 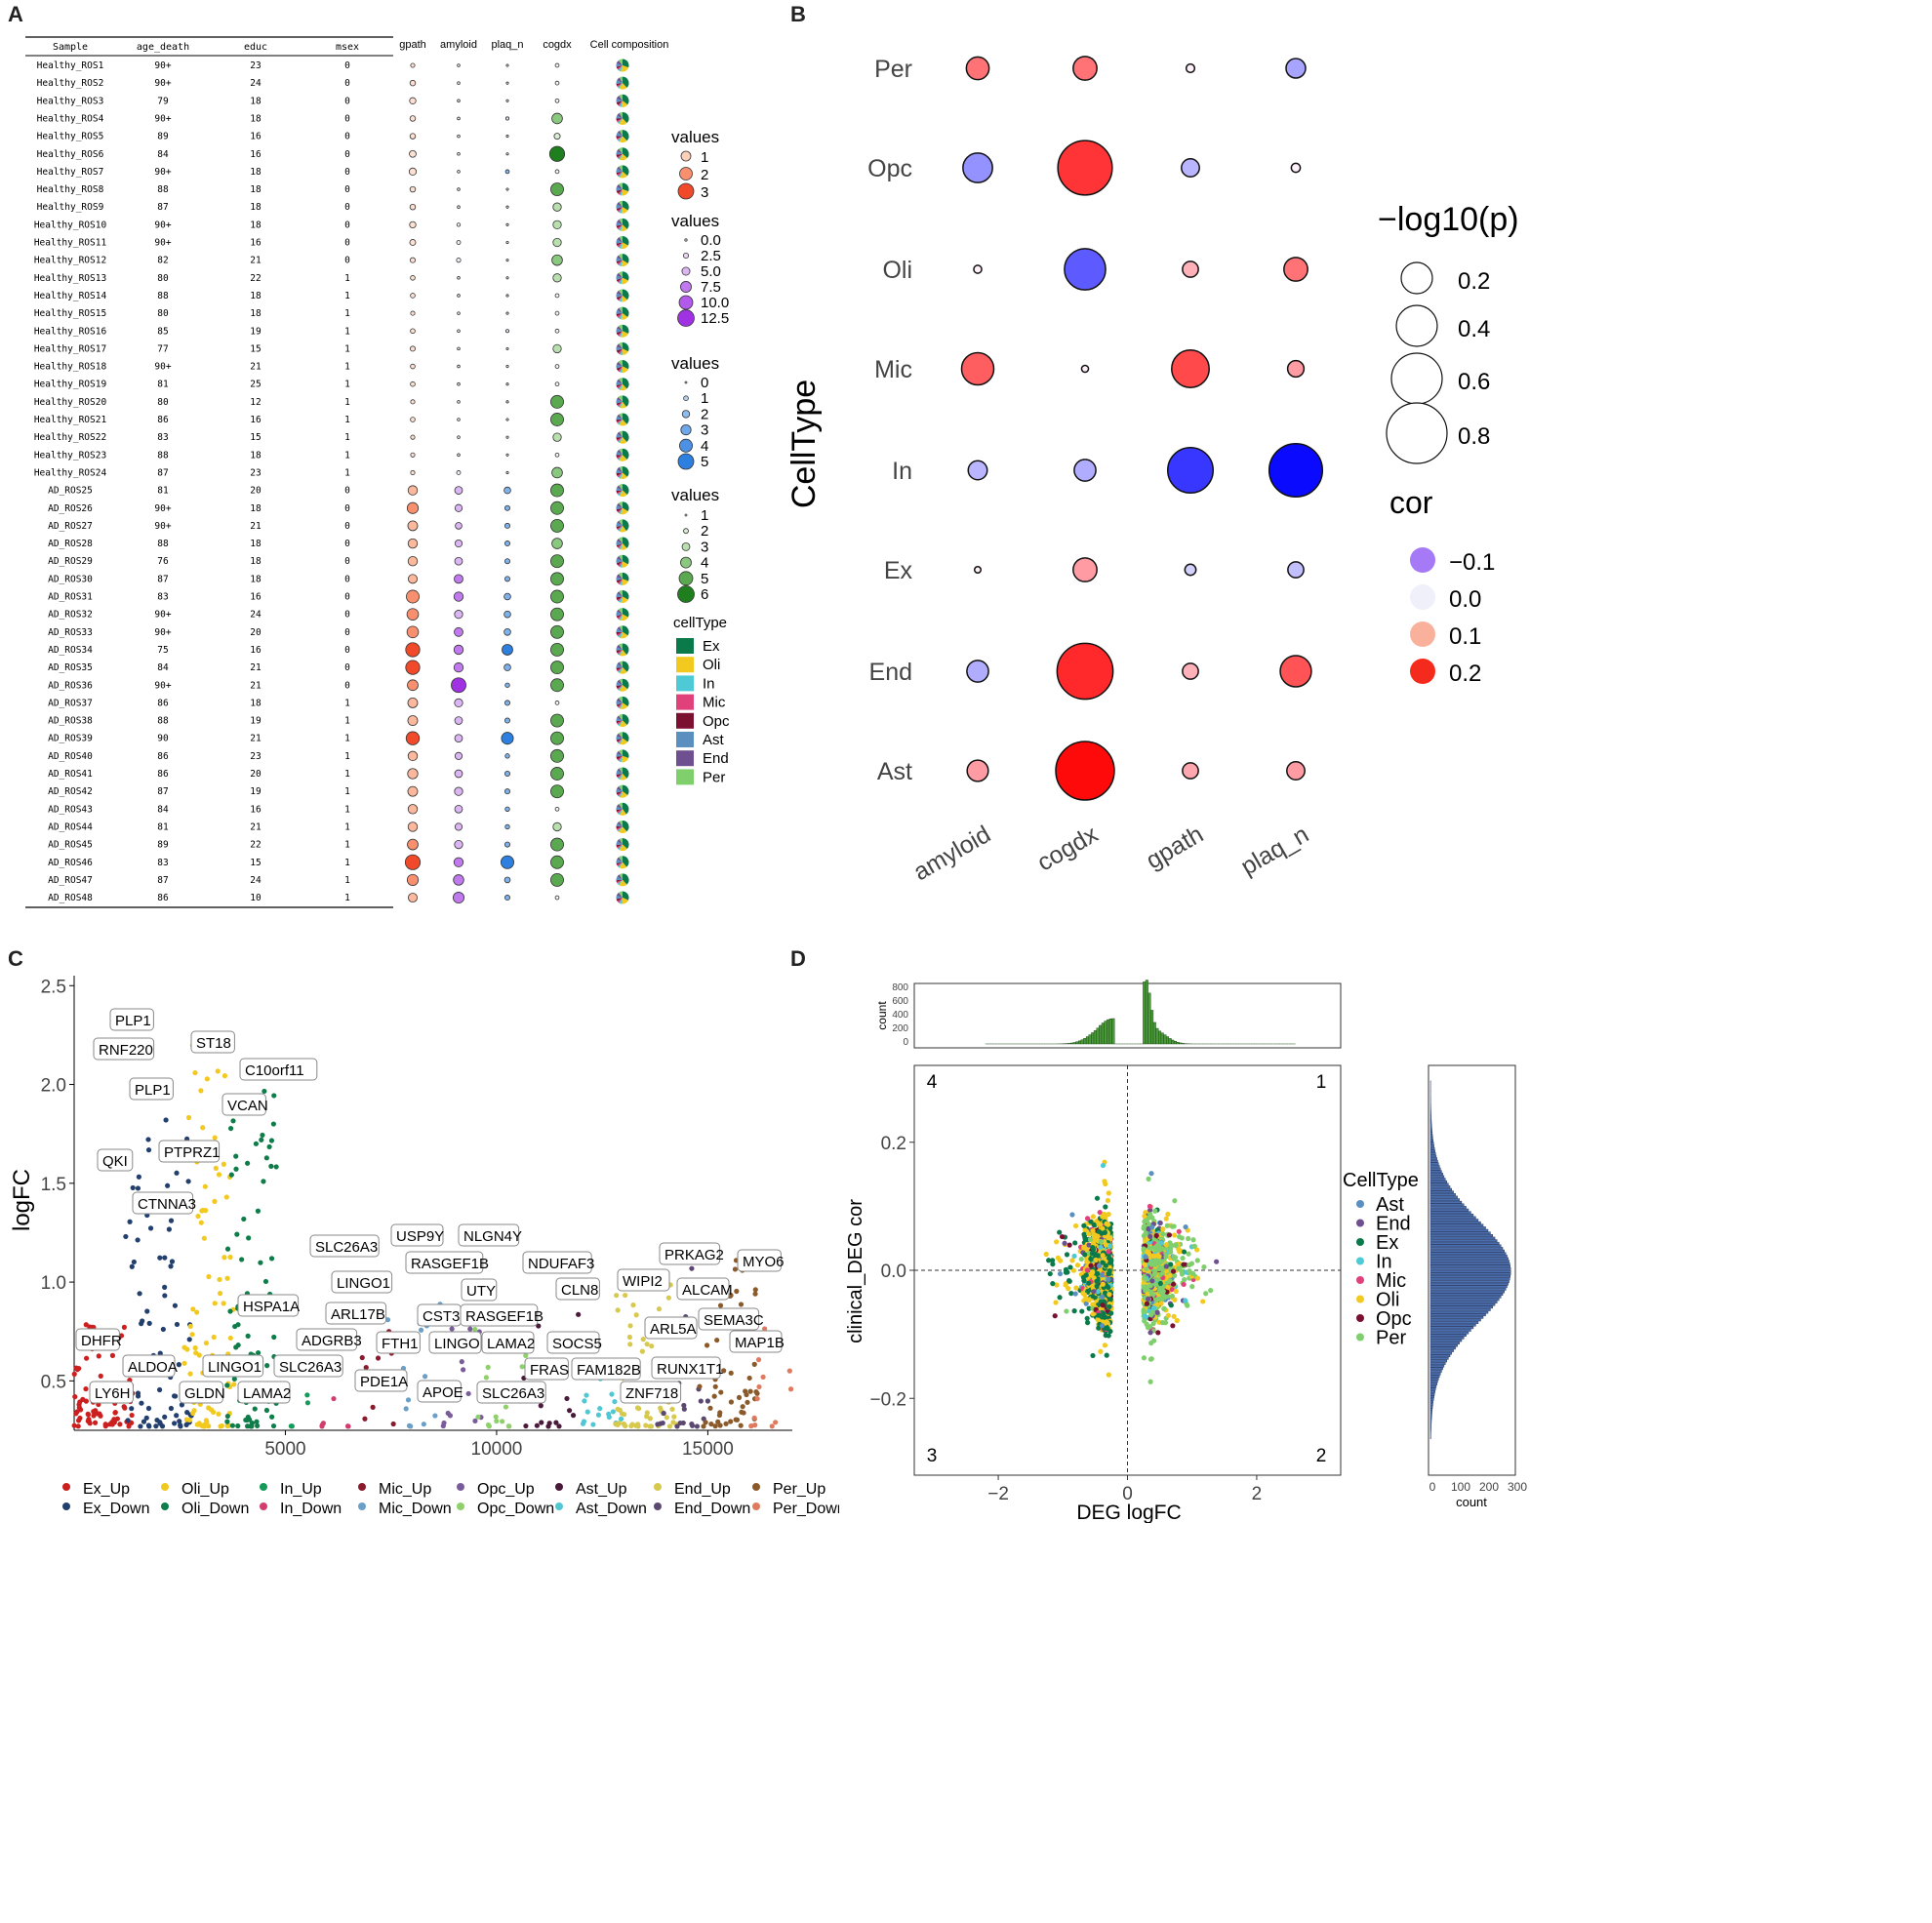 What do you see at coordinates (70, 826) in the screenshot?
I see `sample-cell: AD_ROS44` at bounding box center [70, 826].